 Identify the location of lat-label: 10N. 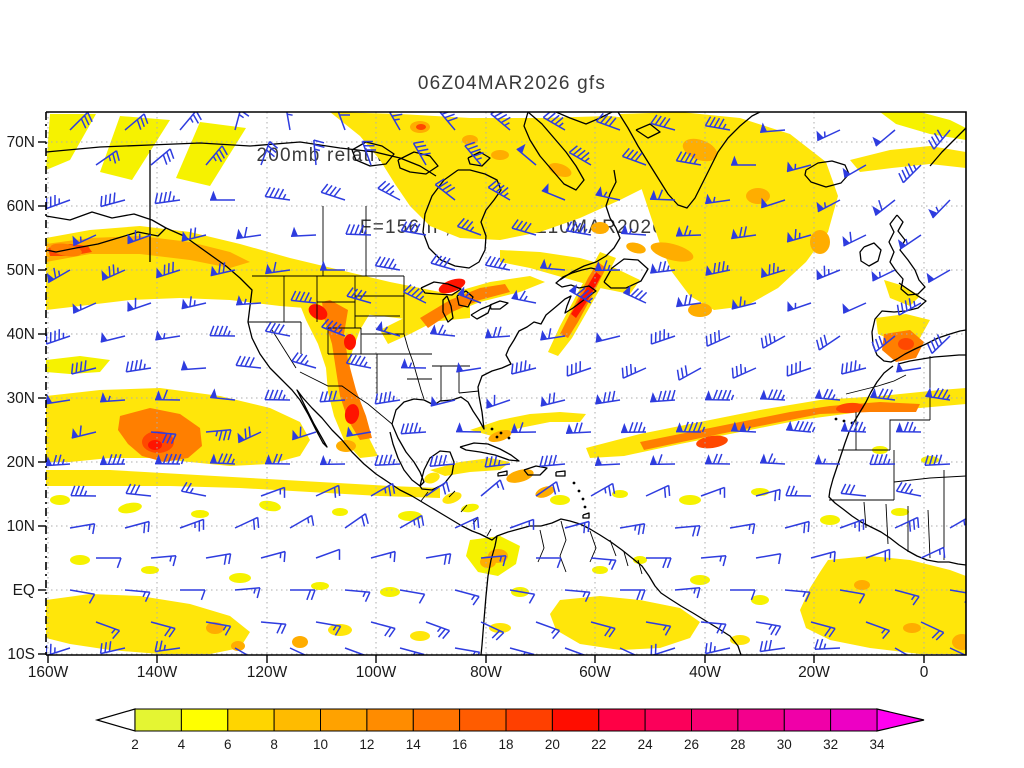
(21, 526).